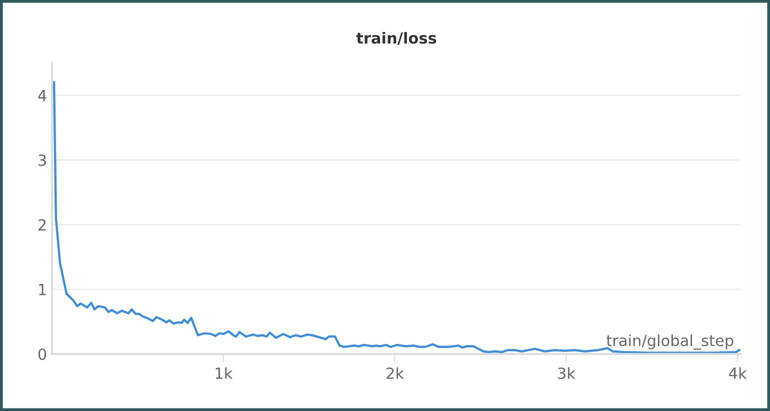 The height and width of the screenshot is (411, 770). Describe the element at coordinates (670, 342) in the screenshot. I see `x-axis-title: train/global_step` at that location.